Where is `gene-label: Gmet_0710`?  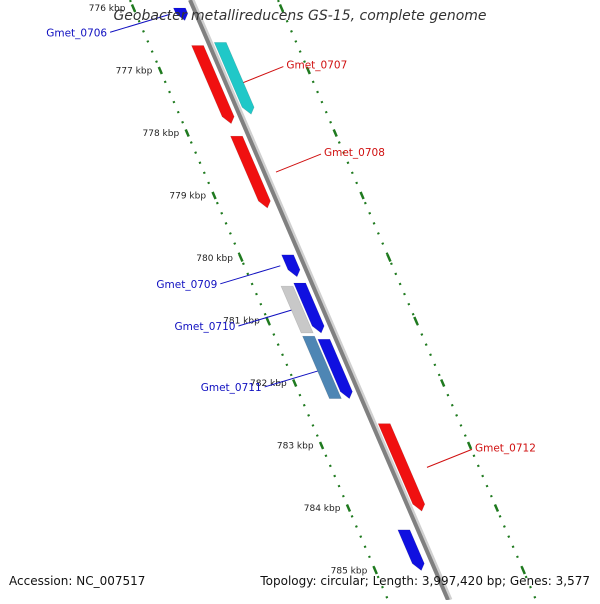
gene-label: Gmet_0710 is located at coordinates (205, 327).